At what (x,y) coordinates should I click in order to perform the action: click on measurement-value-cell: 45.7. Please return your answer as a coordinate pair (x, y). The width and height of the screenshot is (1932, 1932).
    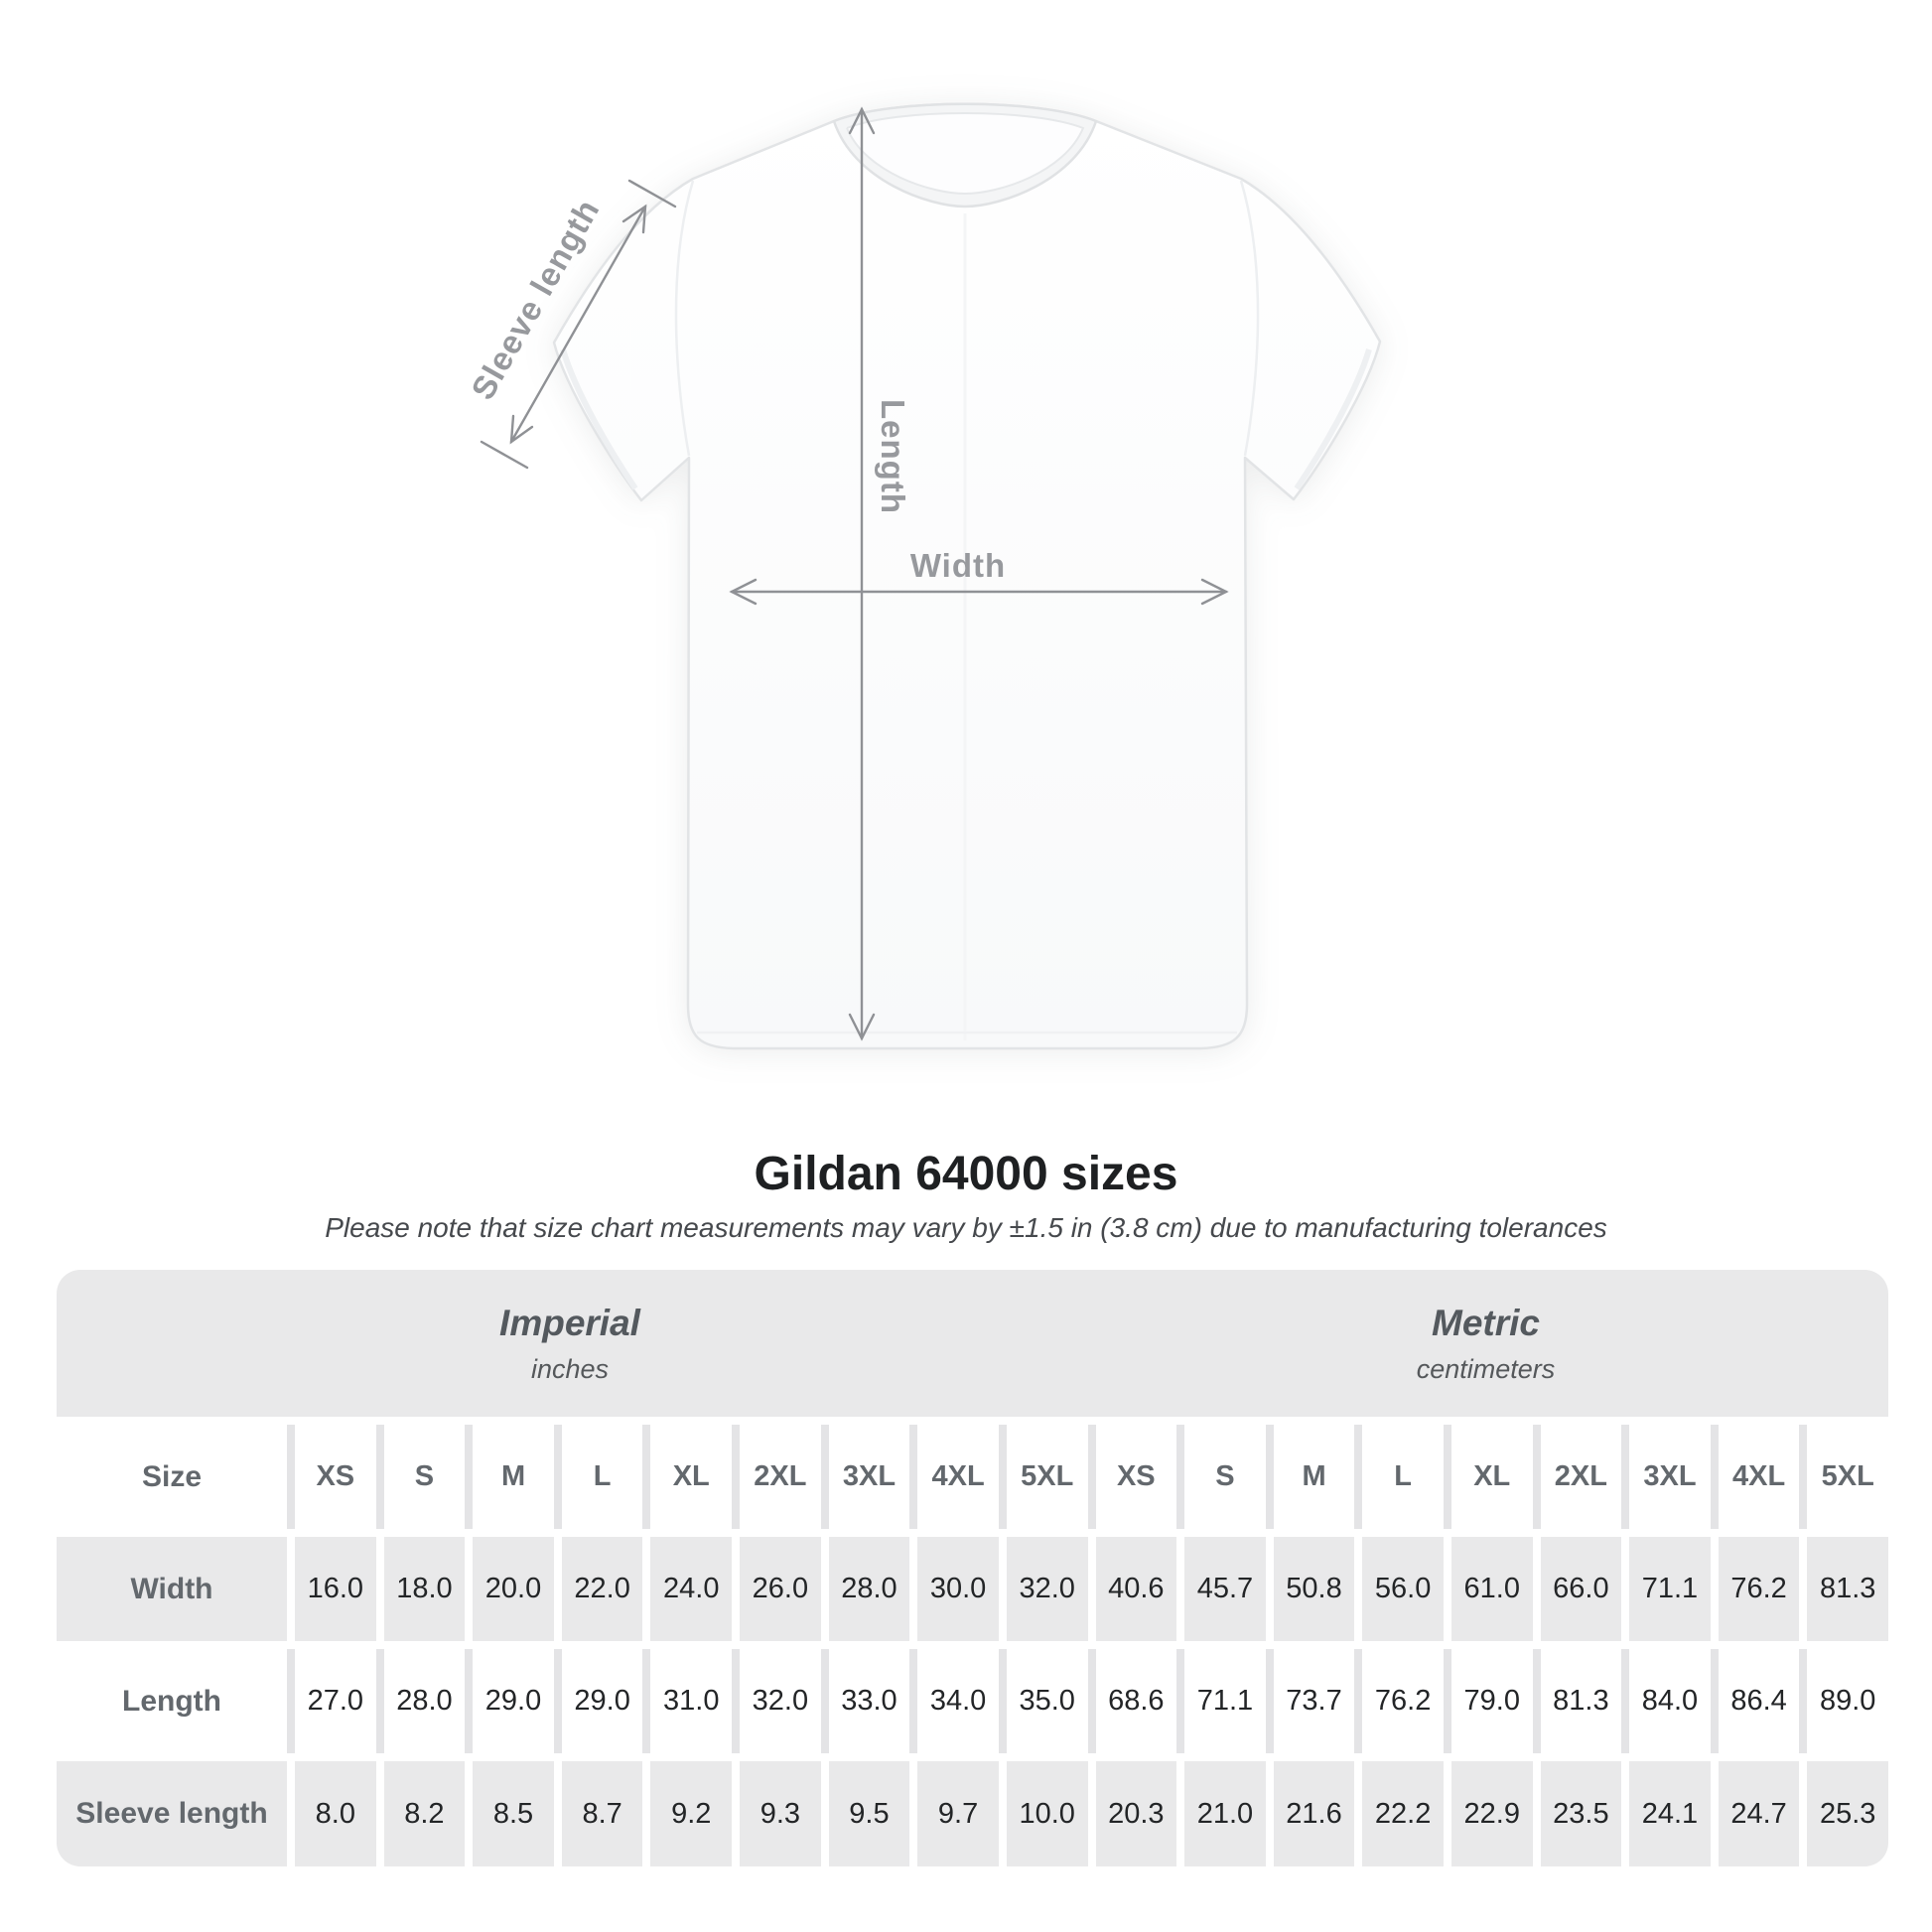
    Looking at the image, I should click on (1225, 1589).